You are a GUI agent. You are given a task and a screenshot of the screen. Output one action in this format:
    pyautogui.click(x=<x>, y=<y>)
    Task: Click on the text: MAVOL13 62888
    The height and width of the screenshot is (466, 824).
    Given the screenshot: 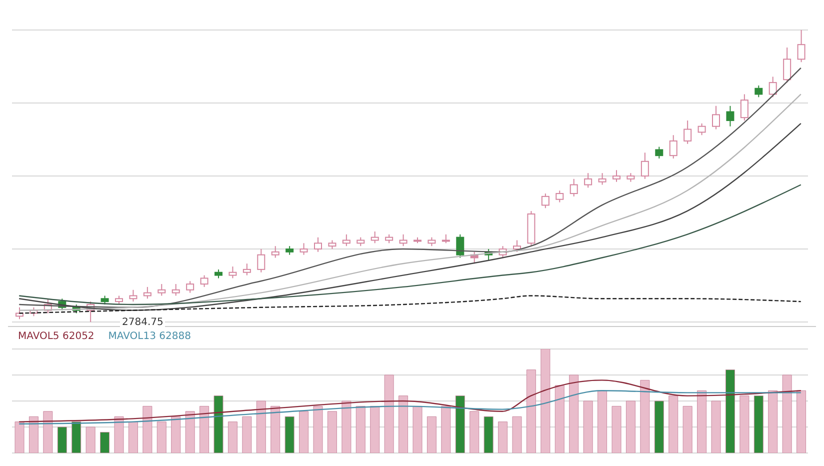 What is the action you would take?
    pyautogui.click(x=149, y=336)
    